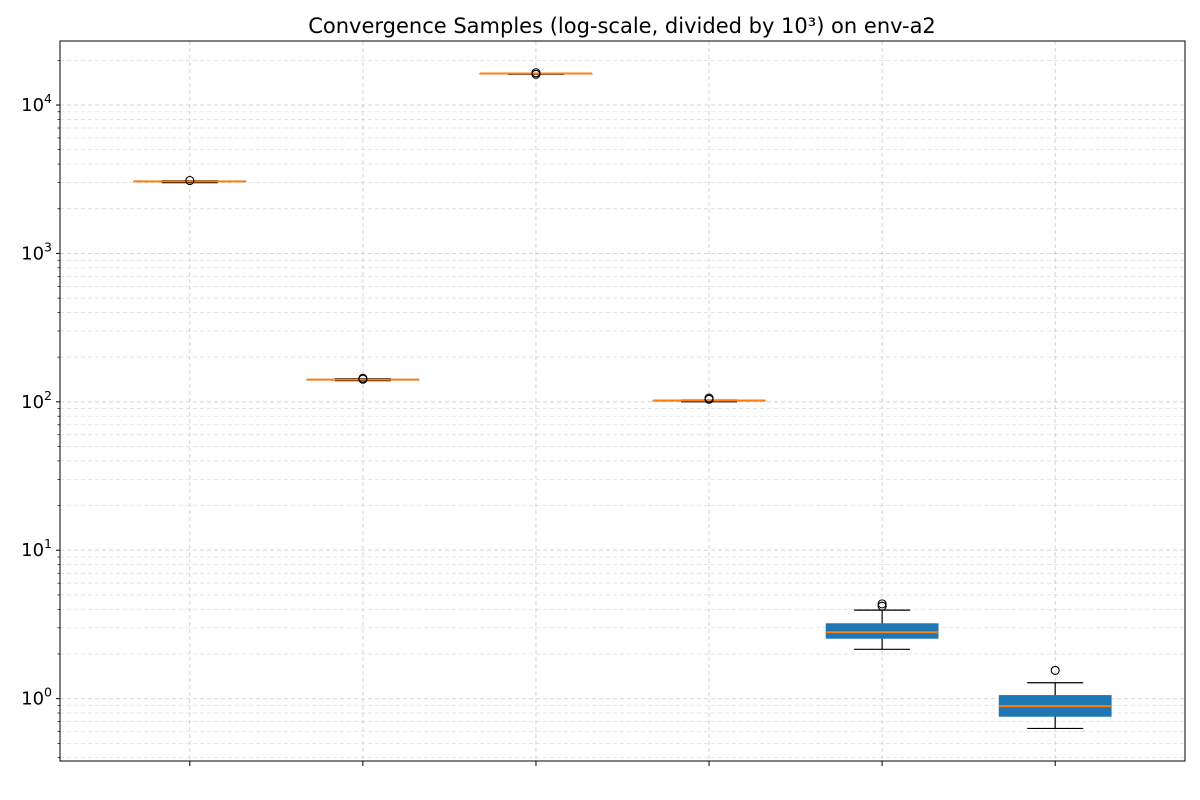 The height and width of the screenshot is (800, 1200). Describe the element at coordinates (48, 692) in the screenshot. I see `y-tick-label-exponent: 0` at that location.